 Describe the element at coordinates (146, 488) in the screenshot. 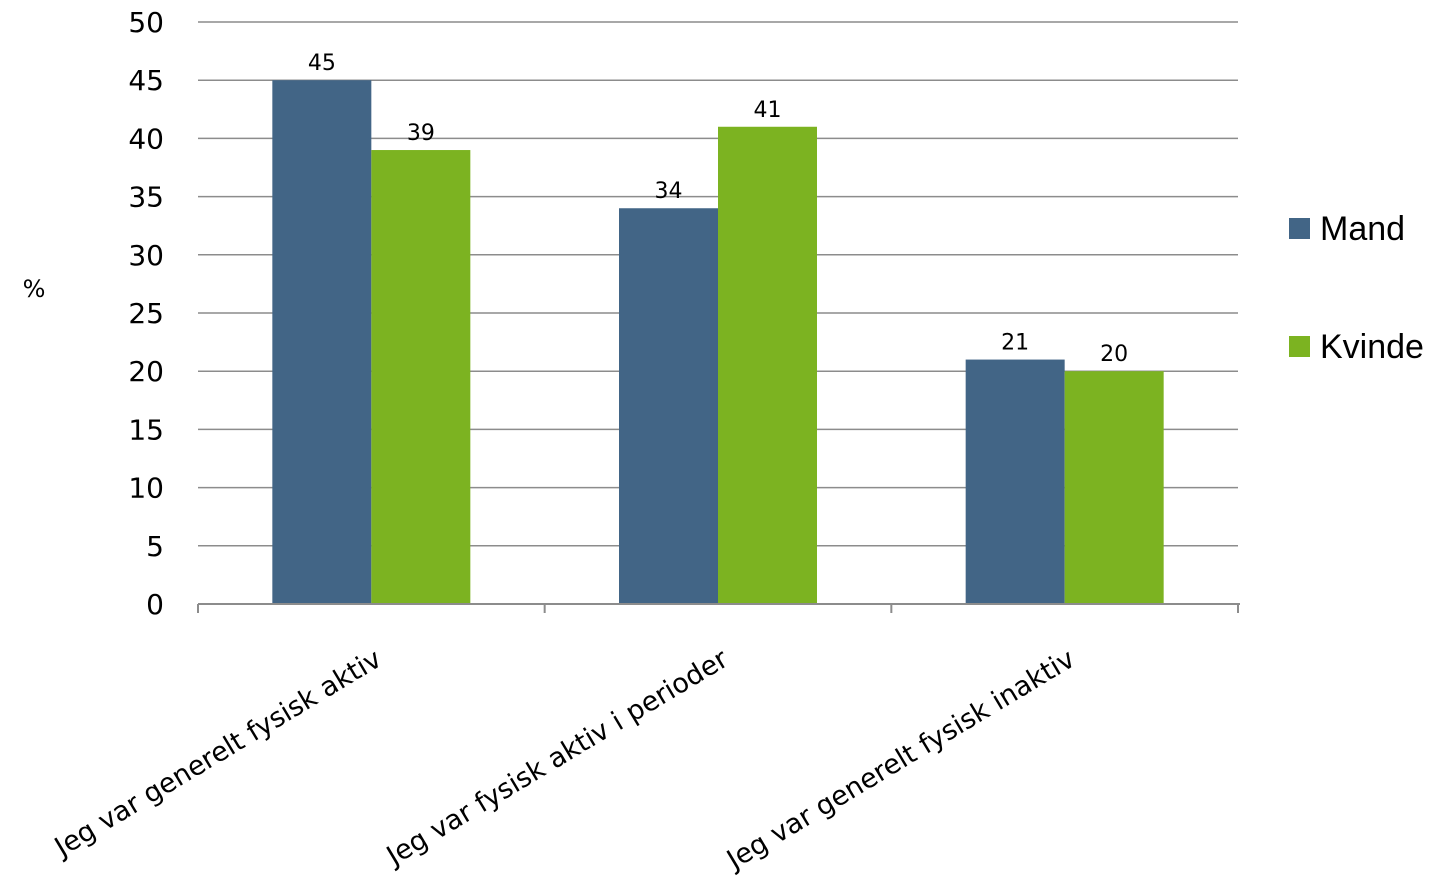

I see `y-tick-label: 10` at that location.